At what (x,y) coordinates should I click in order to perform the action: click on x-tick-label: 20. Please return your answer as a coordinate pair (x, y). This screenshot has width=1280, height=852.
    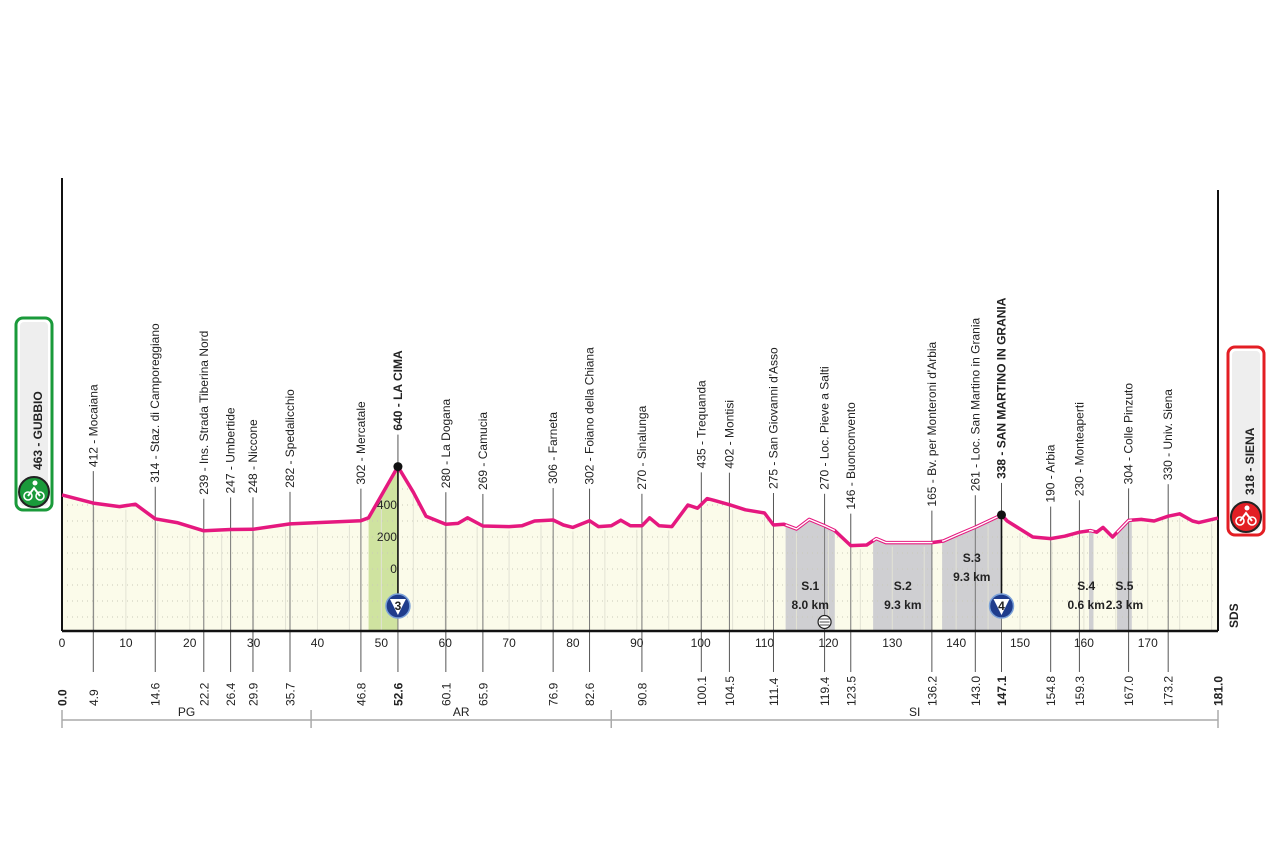
    Looking at the image, I should click on (190, 643).